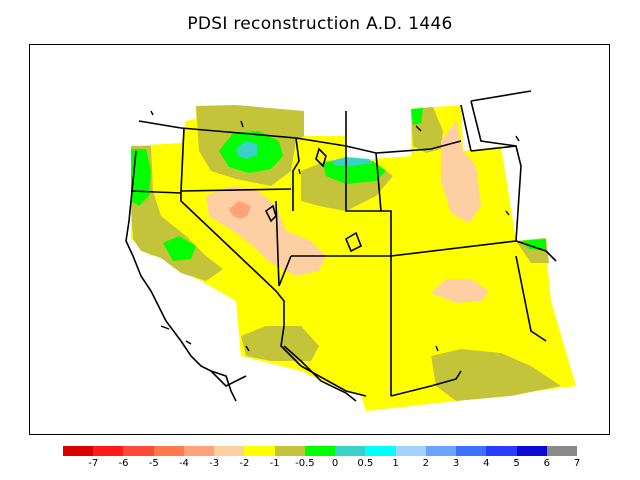 This screenshot has height=480, width=640. What do you see at coordinates (378, 182) in the screenshot?
I see `border-mt-nd` at bounding box center [378, 182].